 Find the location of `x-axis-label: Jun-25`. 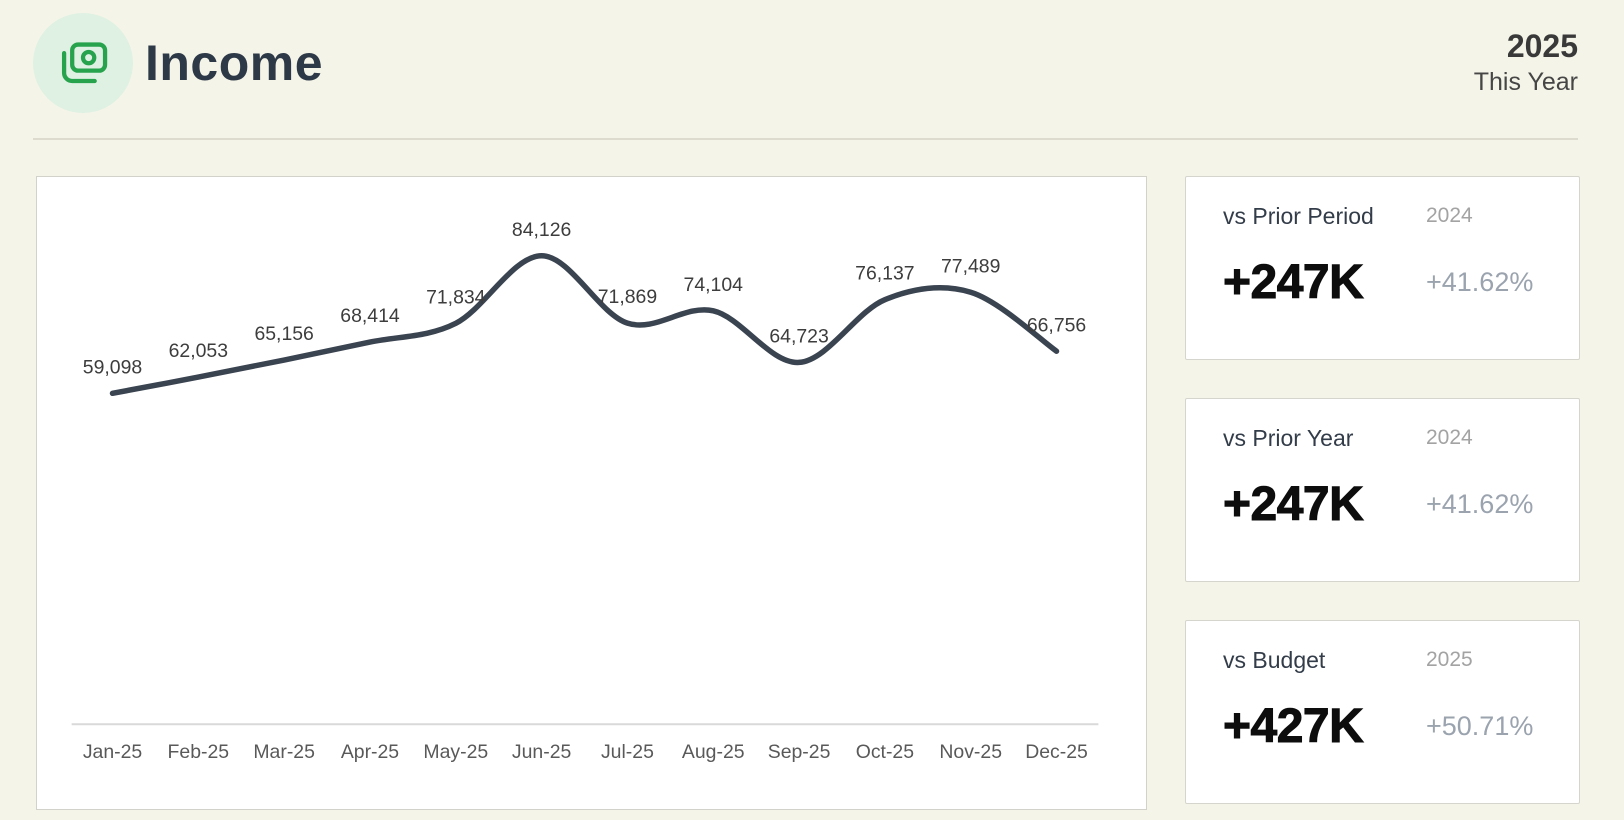

x-axis-label: Jun-25 is located at coordinates (541, 752).